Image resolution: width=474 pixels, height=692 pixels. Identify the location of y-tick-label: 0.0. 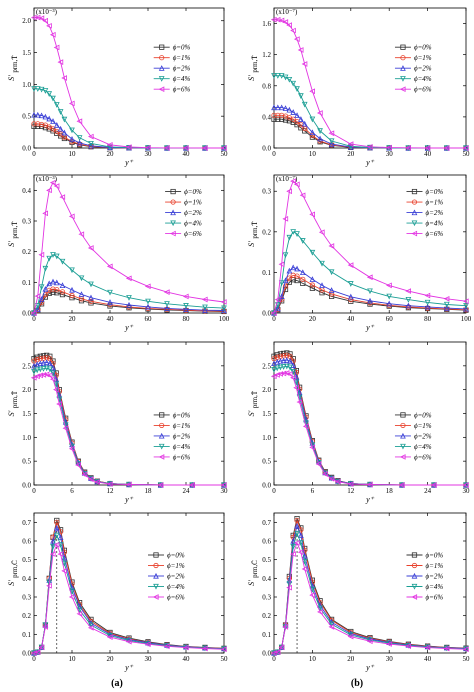
(26, 314).